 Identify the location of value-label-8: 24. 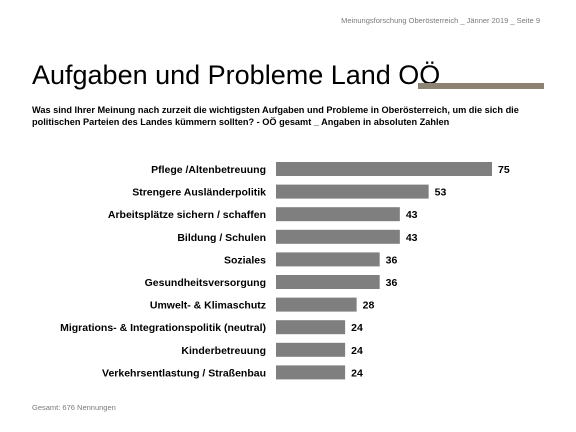
(357, 351).